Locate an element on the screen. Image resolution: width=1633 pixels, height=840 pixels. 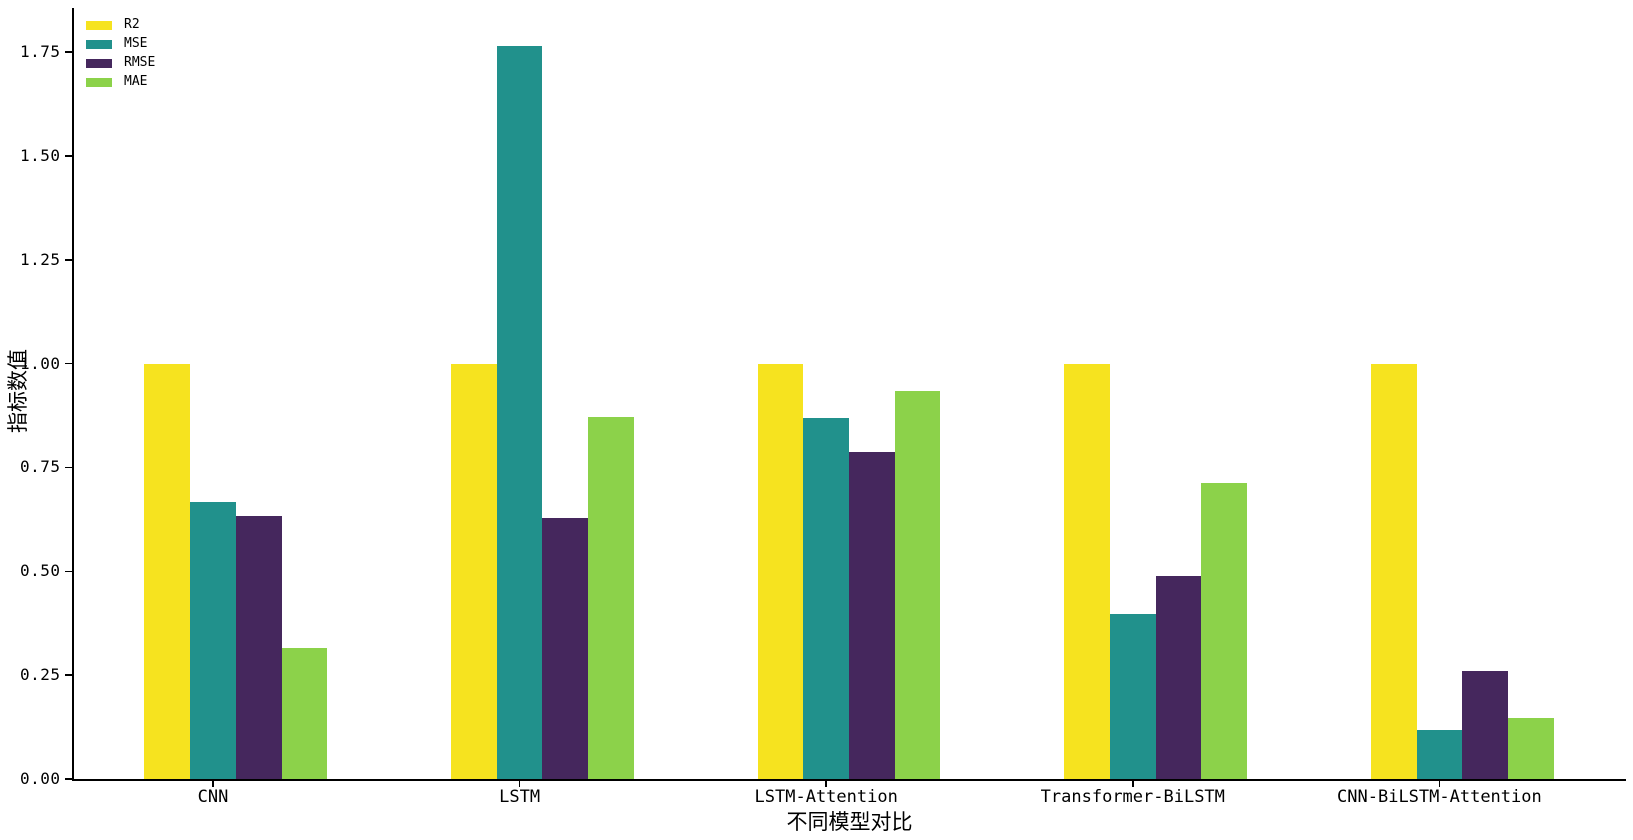
y-tick-label: 1.25 is located at coordinates (40, 259).